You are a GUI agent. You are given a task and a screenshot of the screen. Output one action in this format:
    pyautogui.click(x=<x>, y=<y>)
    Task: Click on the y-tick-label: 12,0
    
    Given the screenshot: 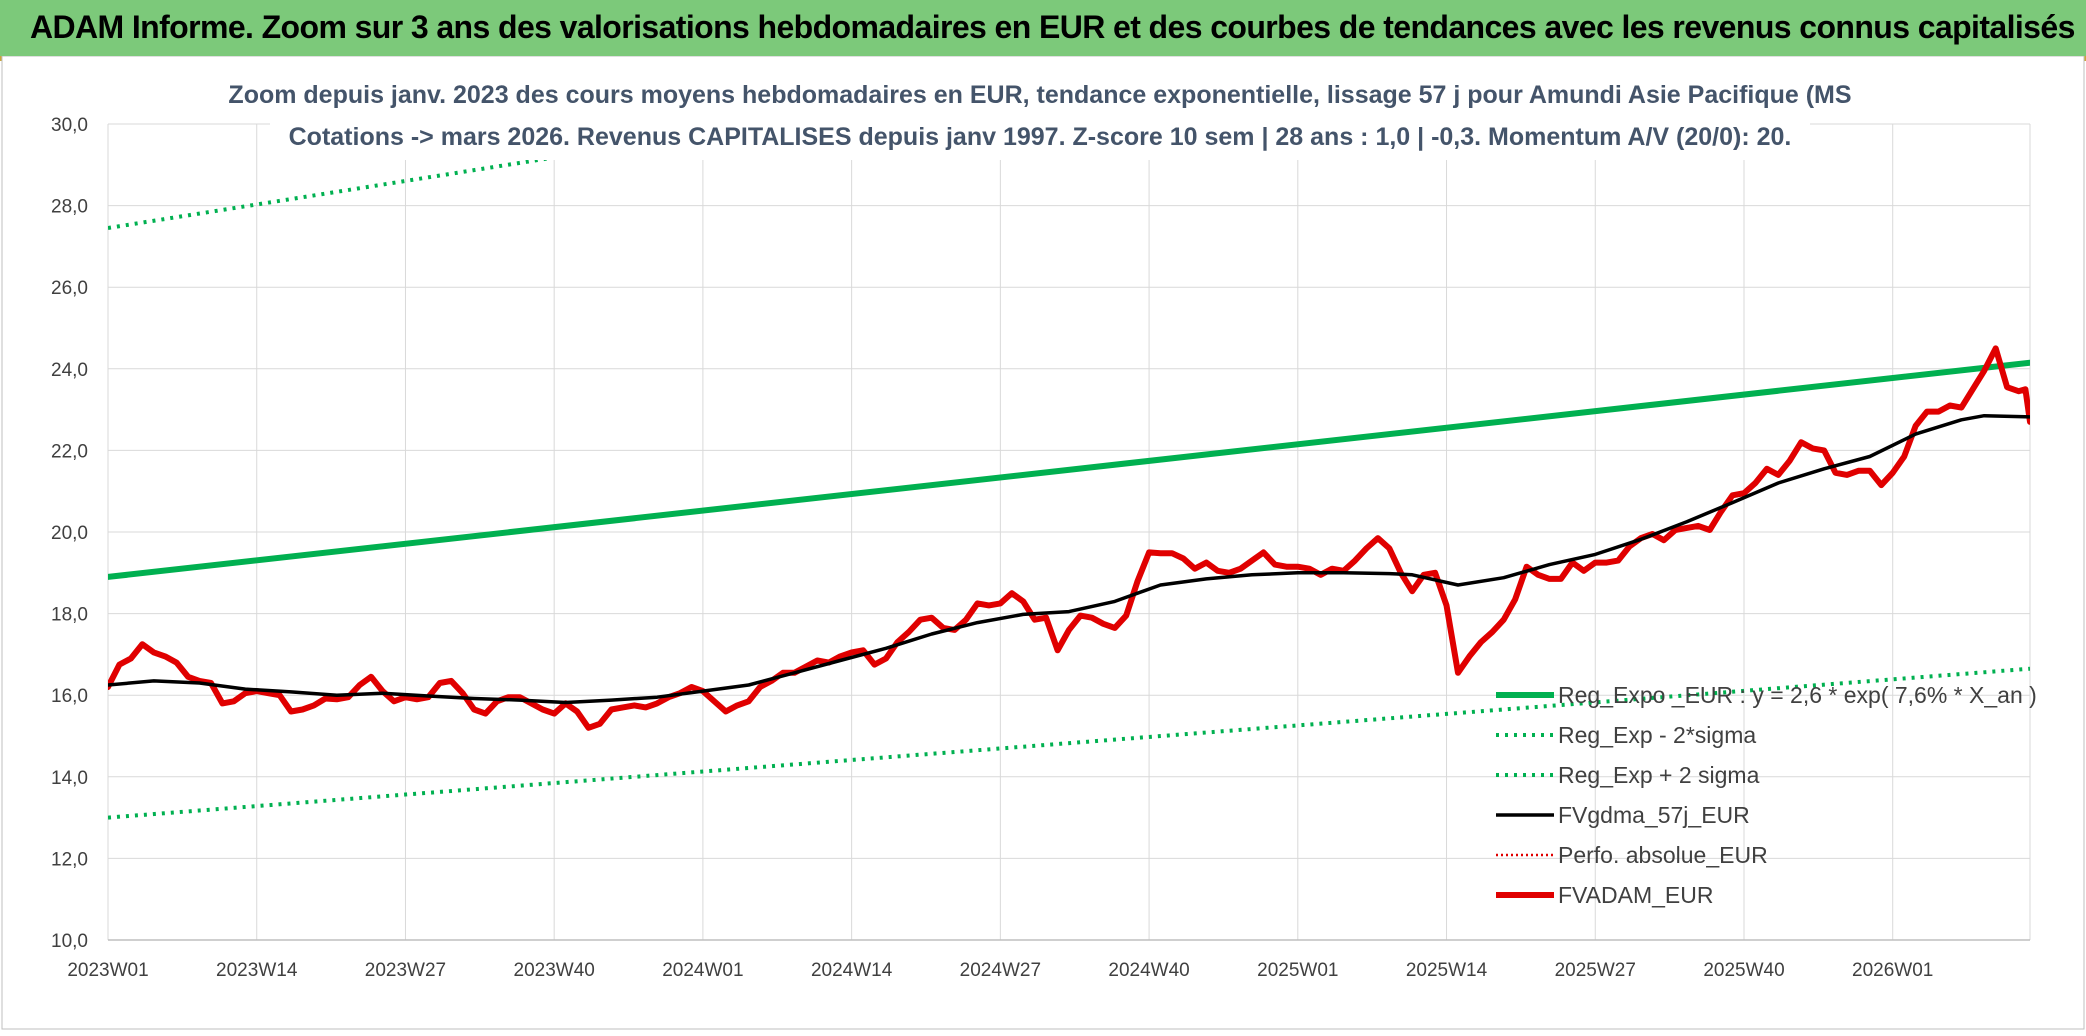 What is the action you would take?
    pyautogui.click(x=69, y=859)
    